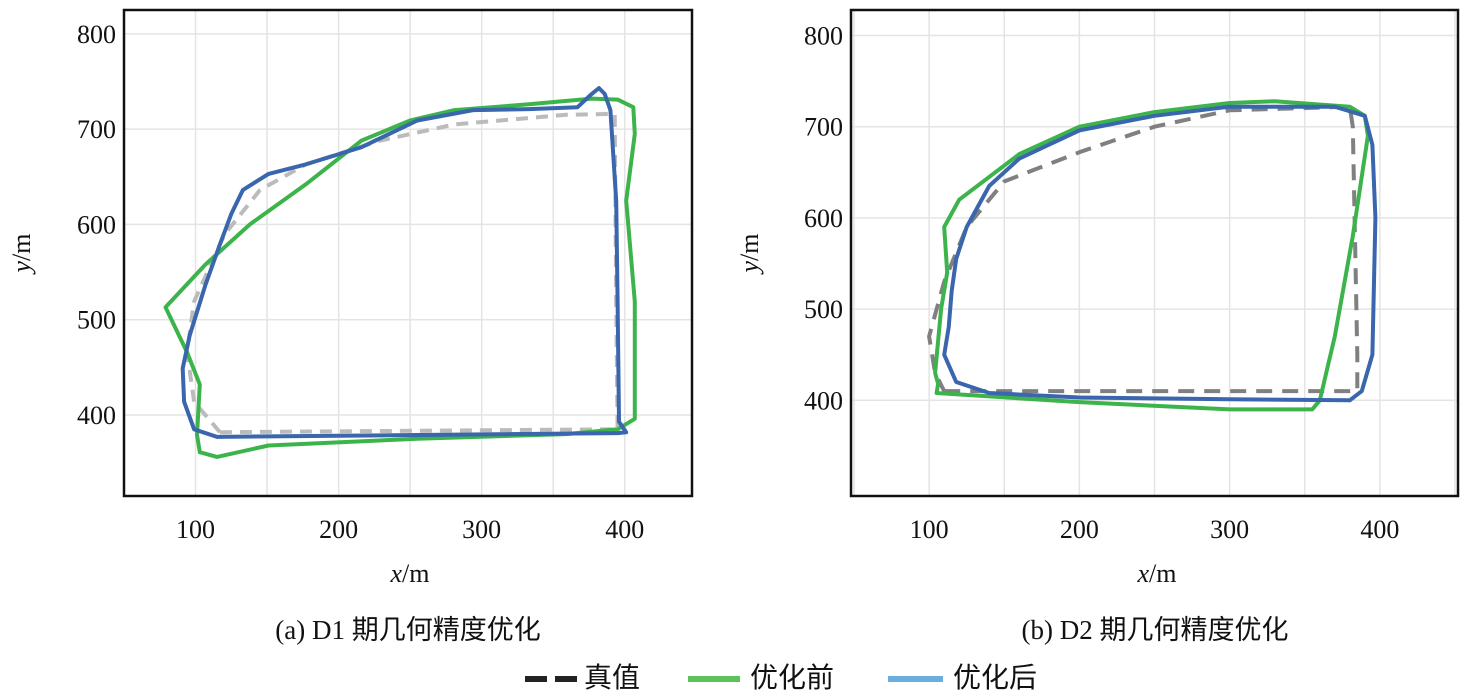 The height and width of the screenshot is (696, 1475). Describe the element at coordinates (915, 679) in the screenshot. I see `legend-swatch-after` at that location.